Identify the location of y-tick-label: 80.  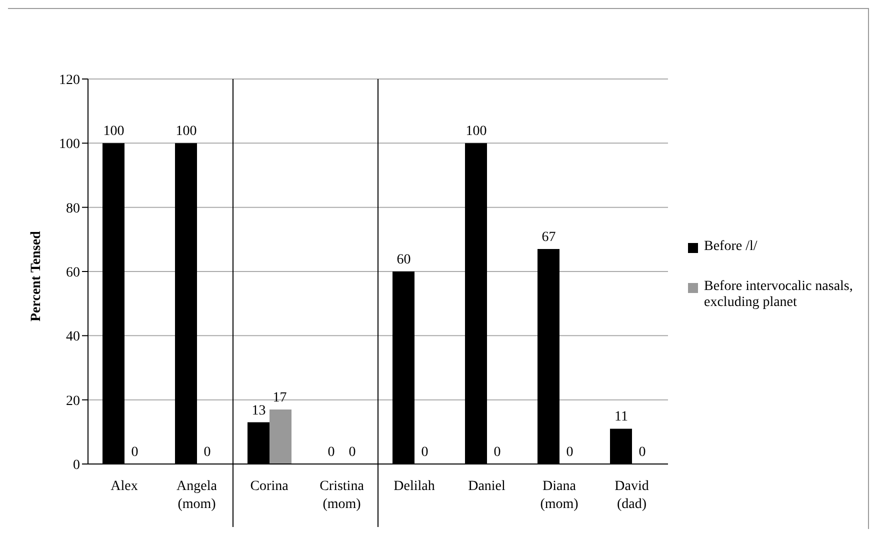
(73, 208).